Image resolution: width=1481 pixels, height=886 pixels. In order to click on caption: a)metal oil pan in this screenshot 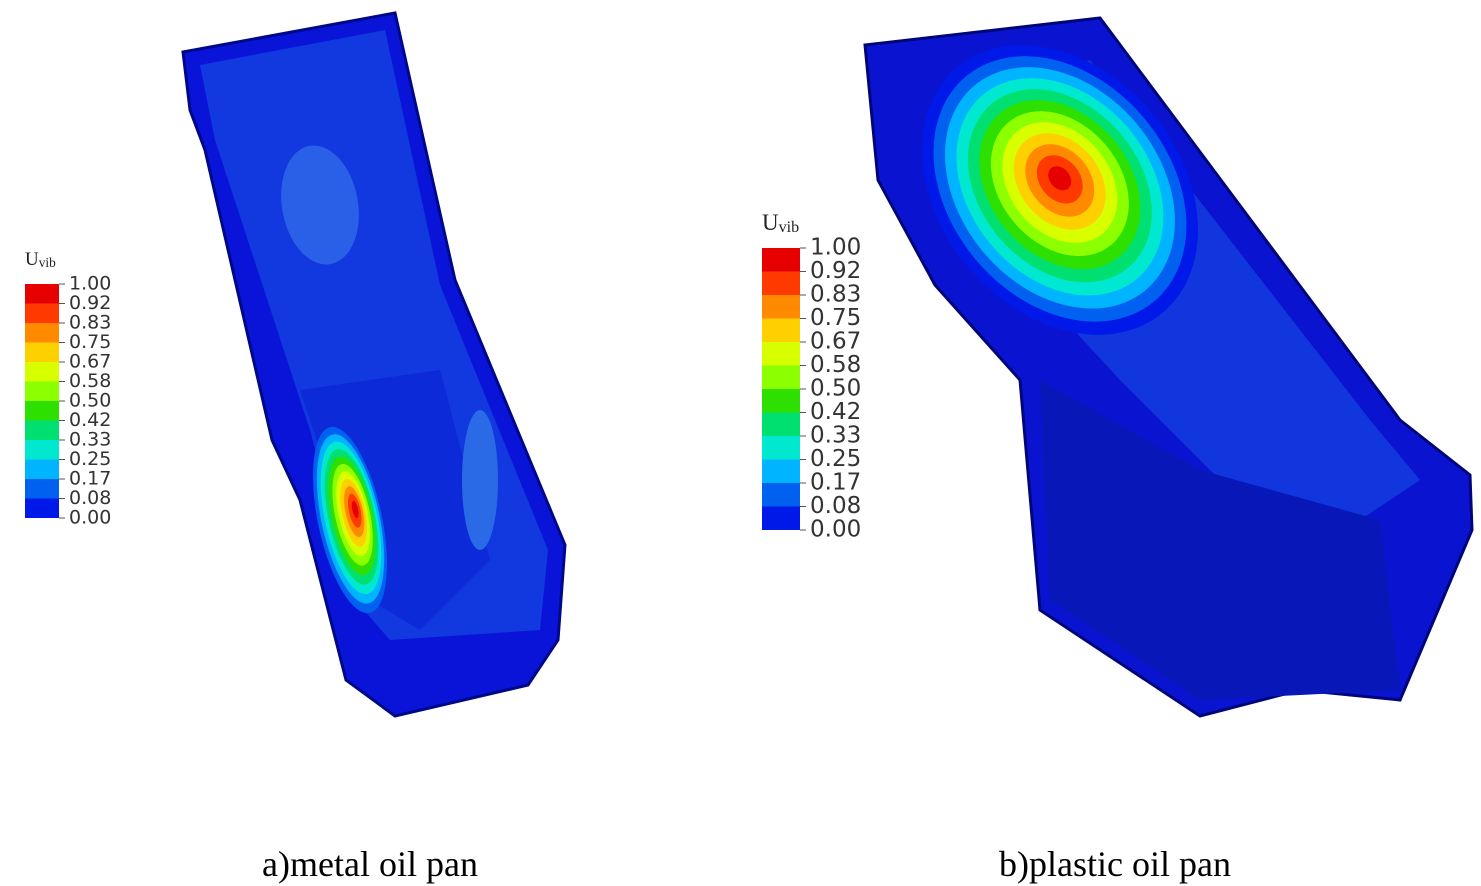, I will do `click(370, 864)`.